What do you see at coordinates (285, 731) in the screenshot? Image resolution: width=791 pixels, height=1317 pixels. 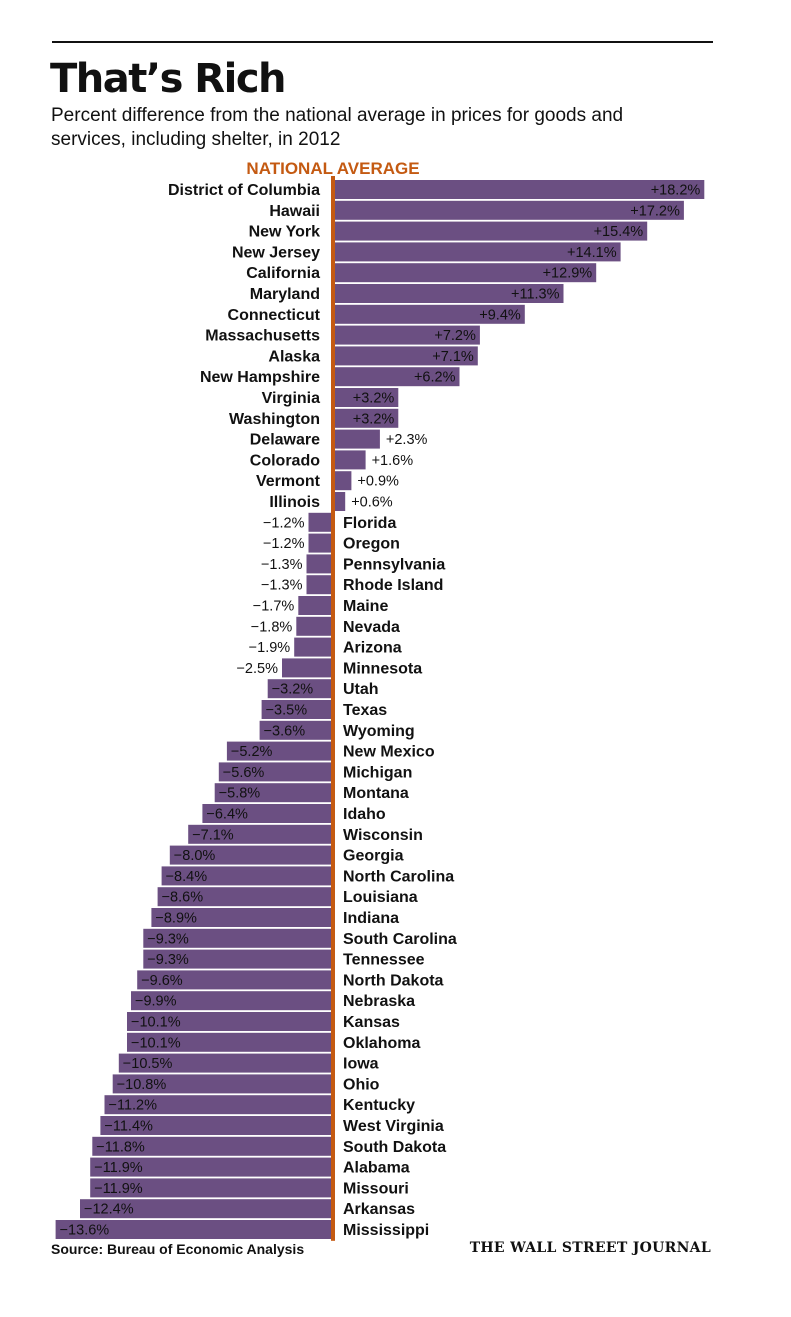 I see `value-label-wyoming: −3.6%` at bounding box center [285, 731].